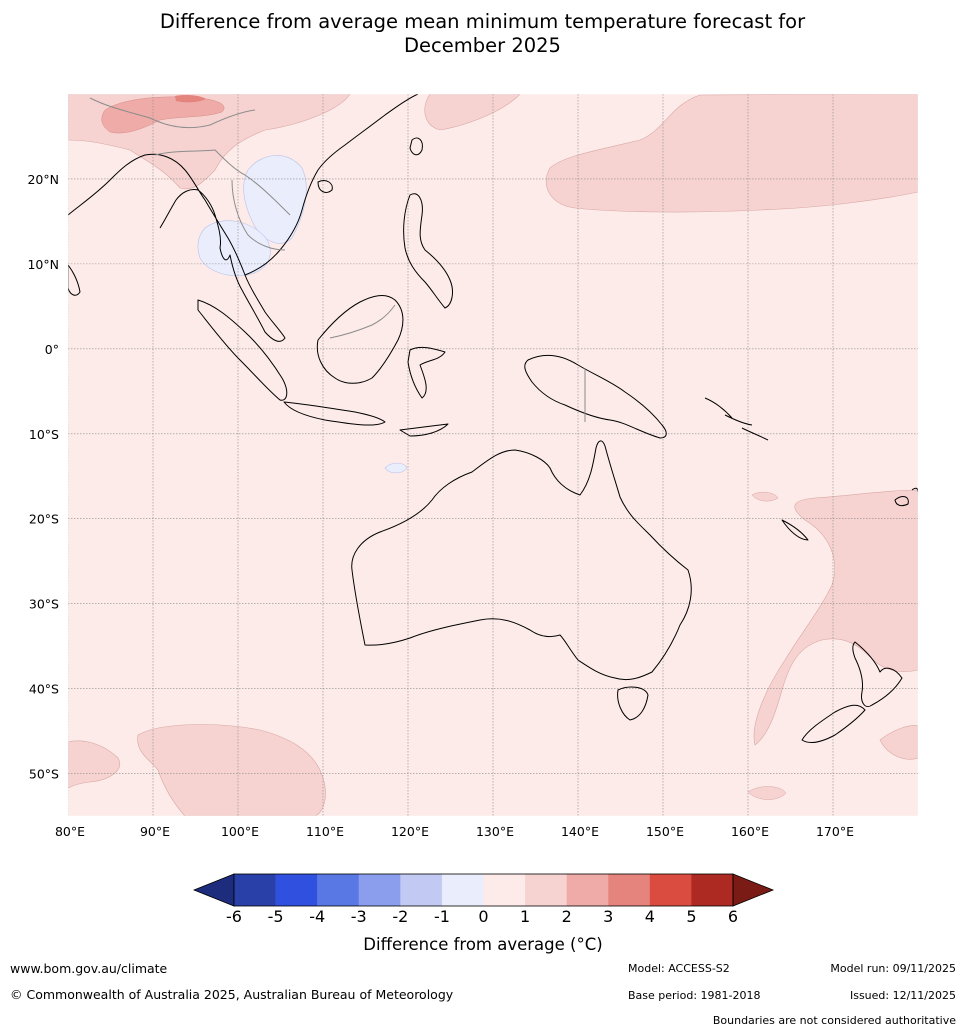 Image resolution: width=965 pixels, height=1035 pixels. Describe the element at coordinates (317, 916) in the screenshot. I see `colorbar-tick--4: -4` at that location.